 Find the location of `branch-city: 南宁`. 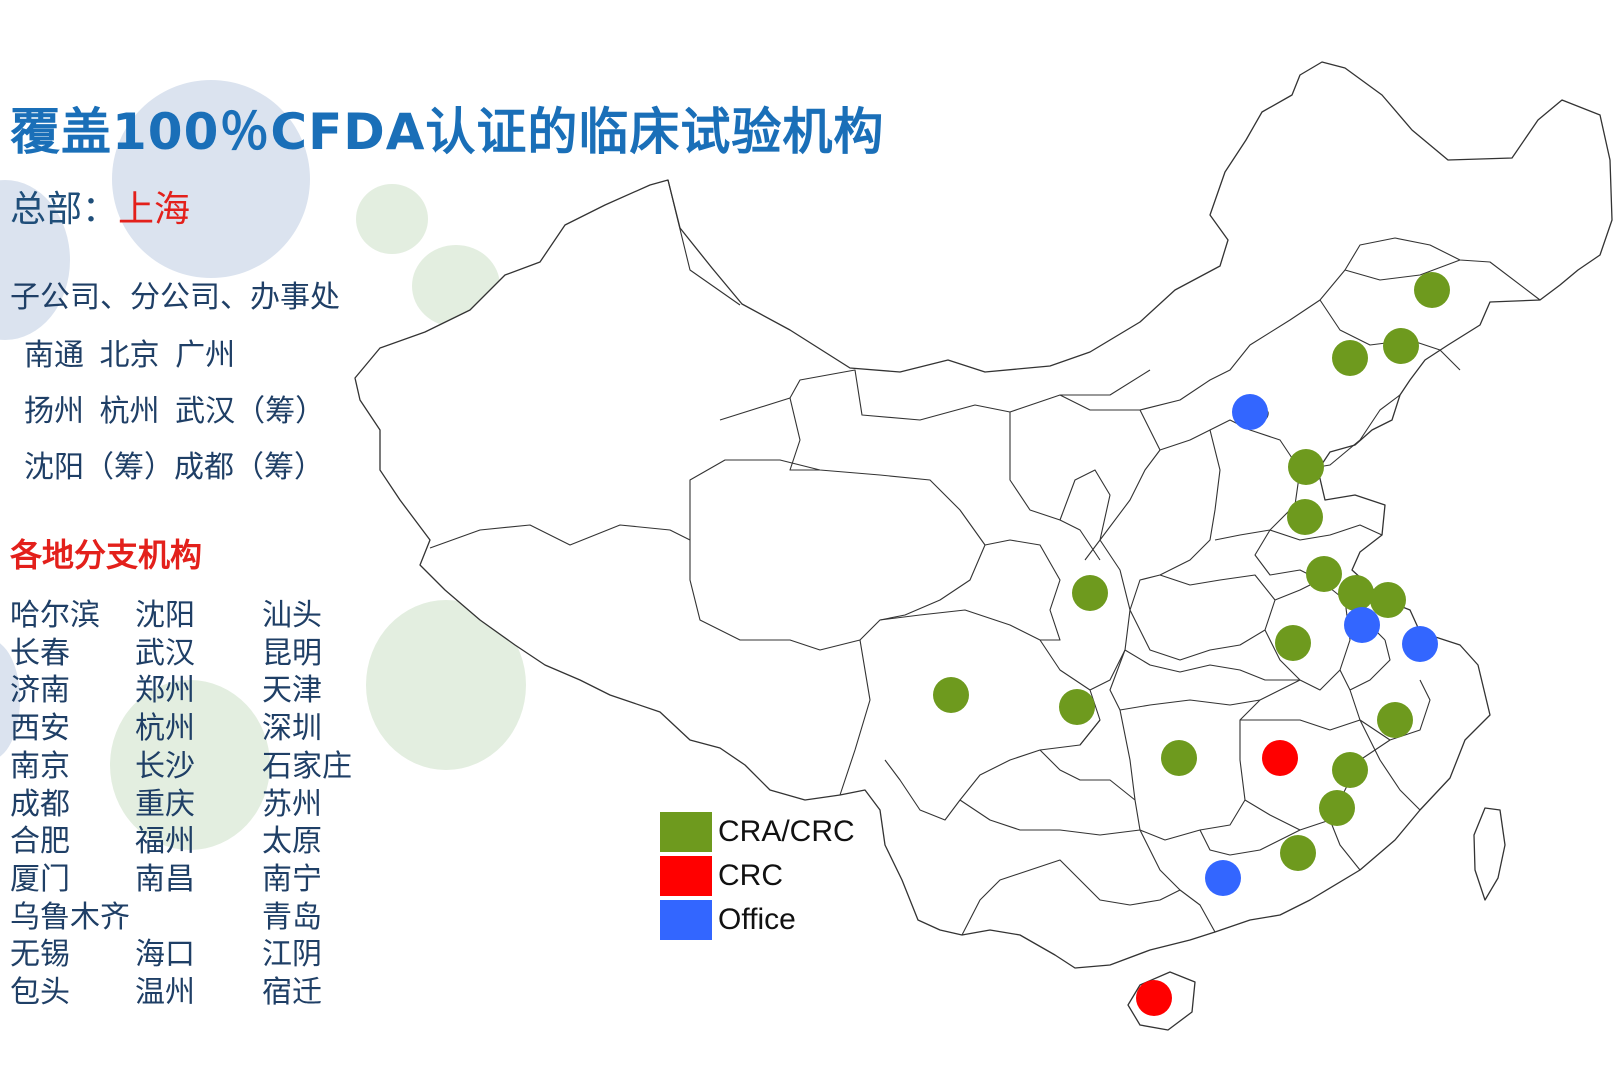

branch-city: 南宁 is located at coordinates (292, 879).